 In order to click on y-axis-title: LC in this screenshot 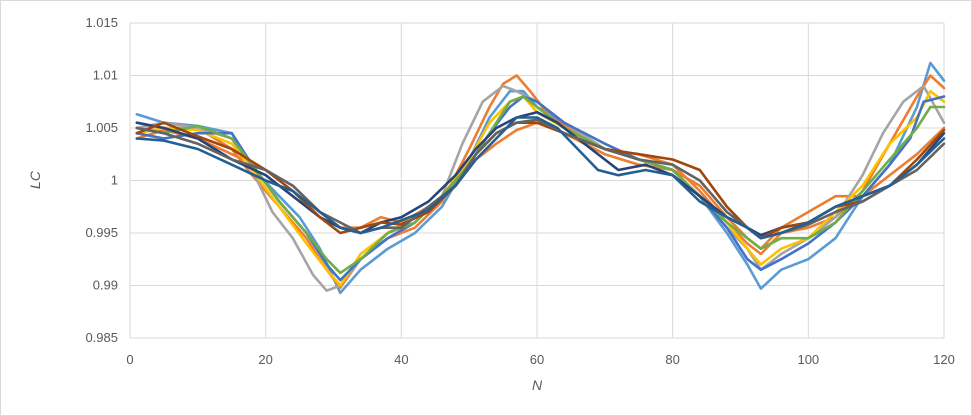, I will do `click(35, 179)`.